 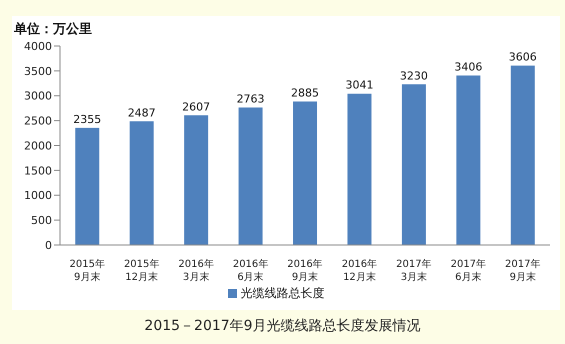 I want to click on data-label: 2607, so click(x=196, y=107).